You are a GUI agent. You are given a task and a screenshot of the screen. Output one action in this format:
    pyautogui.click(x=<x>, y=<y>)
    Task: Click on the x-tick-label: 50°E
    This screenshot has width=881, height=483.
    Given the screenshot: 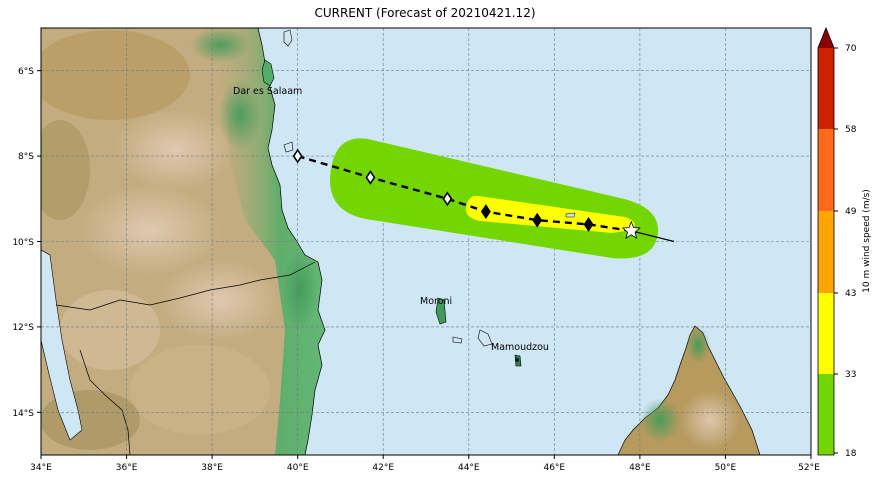 What is the action you would take?
    pyautogui.click(x=726, y=468)
    